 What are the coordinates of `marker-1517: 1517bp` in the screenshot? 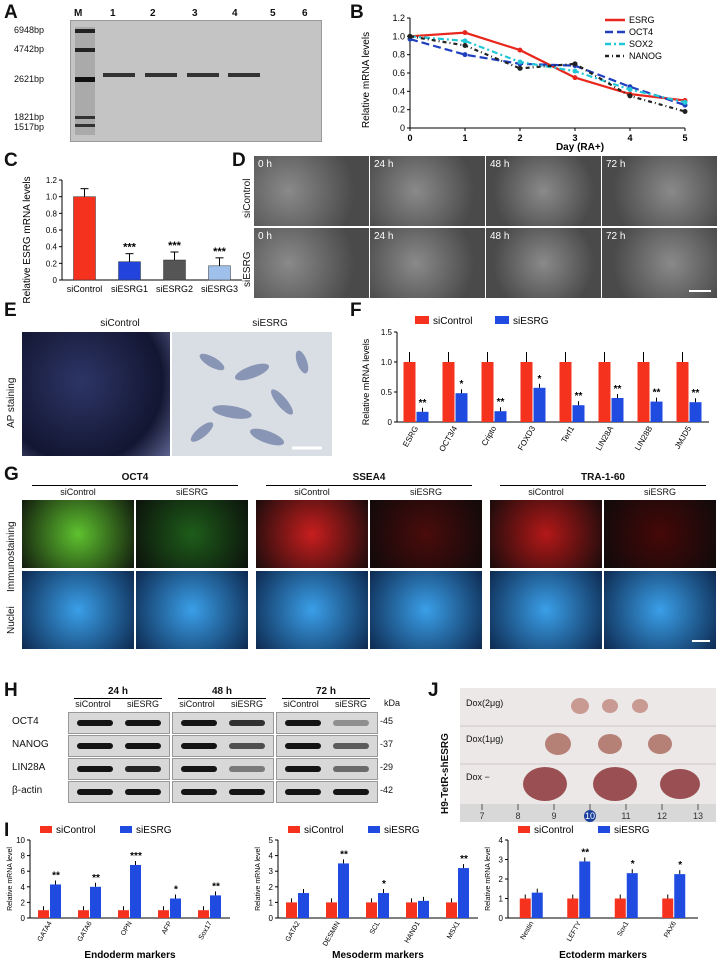 It's located at (29, 127).